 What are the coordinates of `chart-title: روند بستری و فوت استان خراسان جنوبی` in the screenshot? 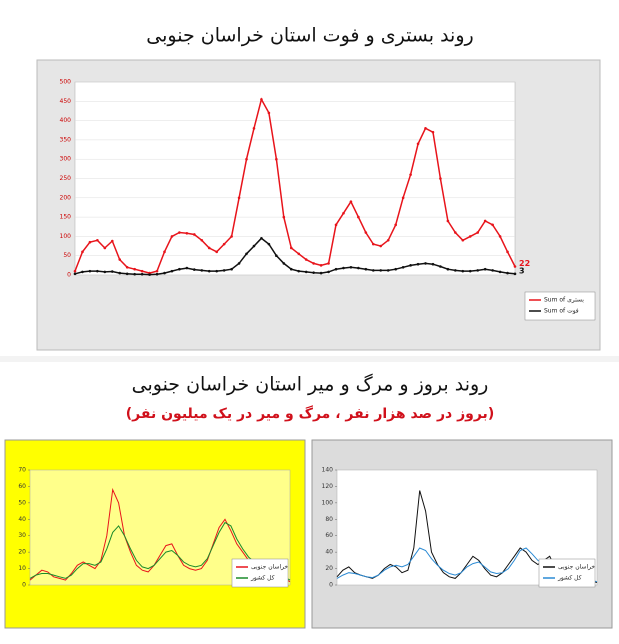 It's located at (309, 36).